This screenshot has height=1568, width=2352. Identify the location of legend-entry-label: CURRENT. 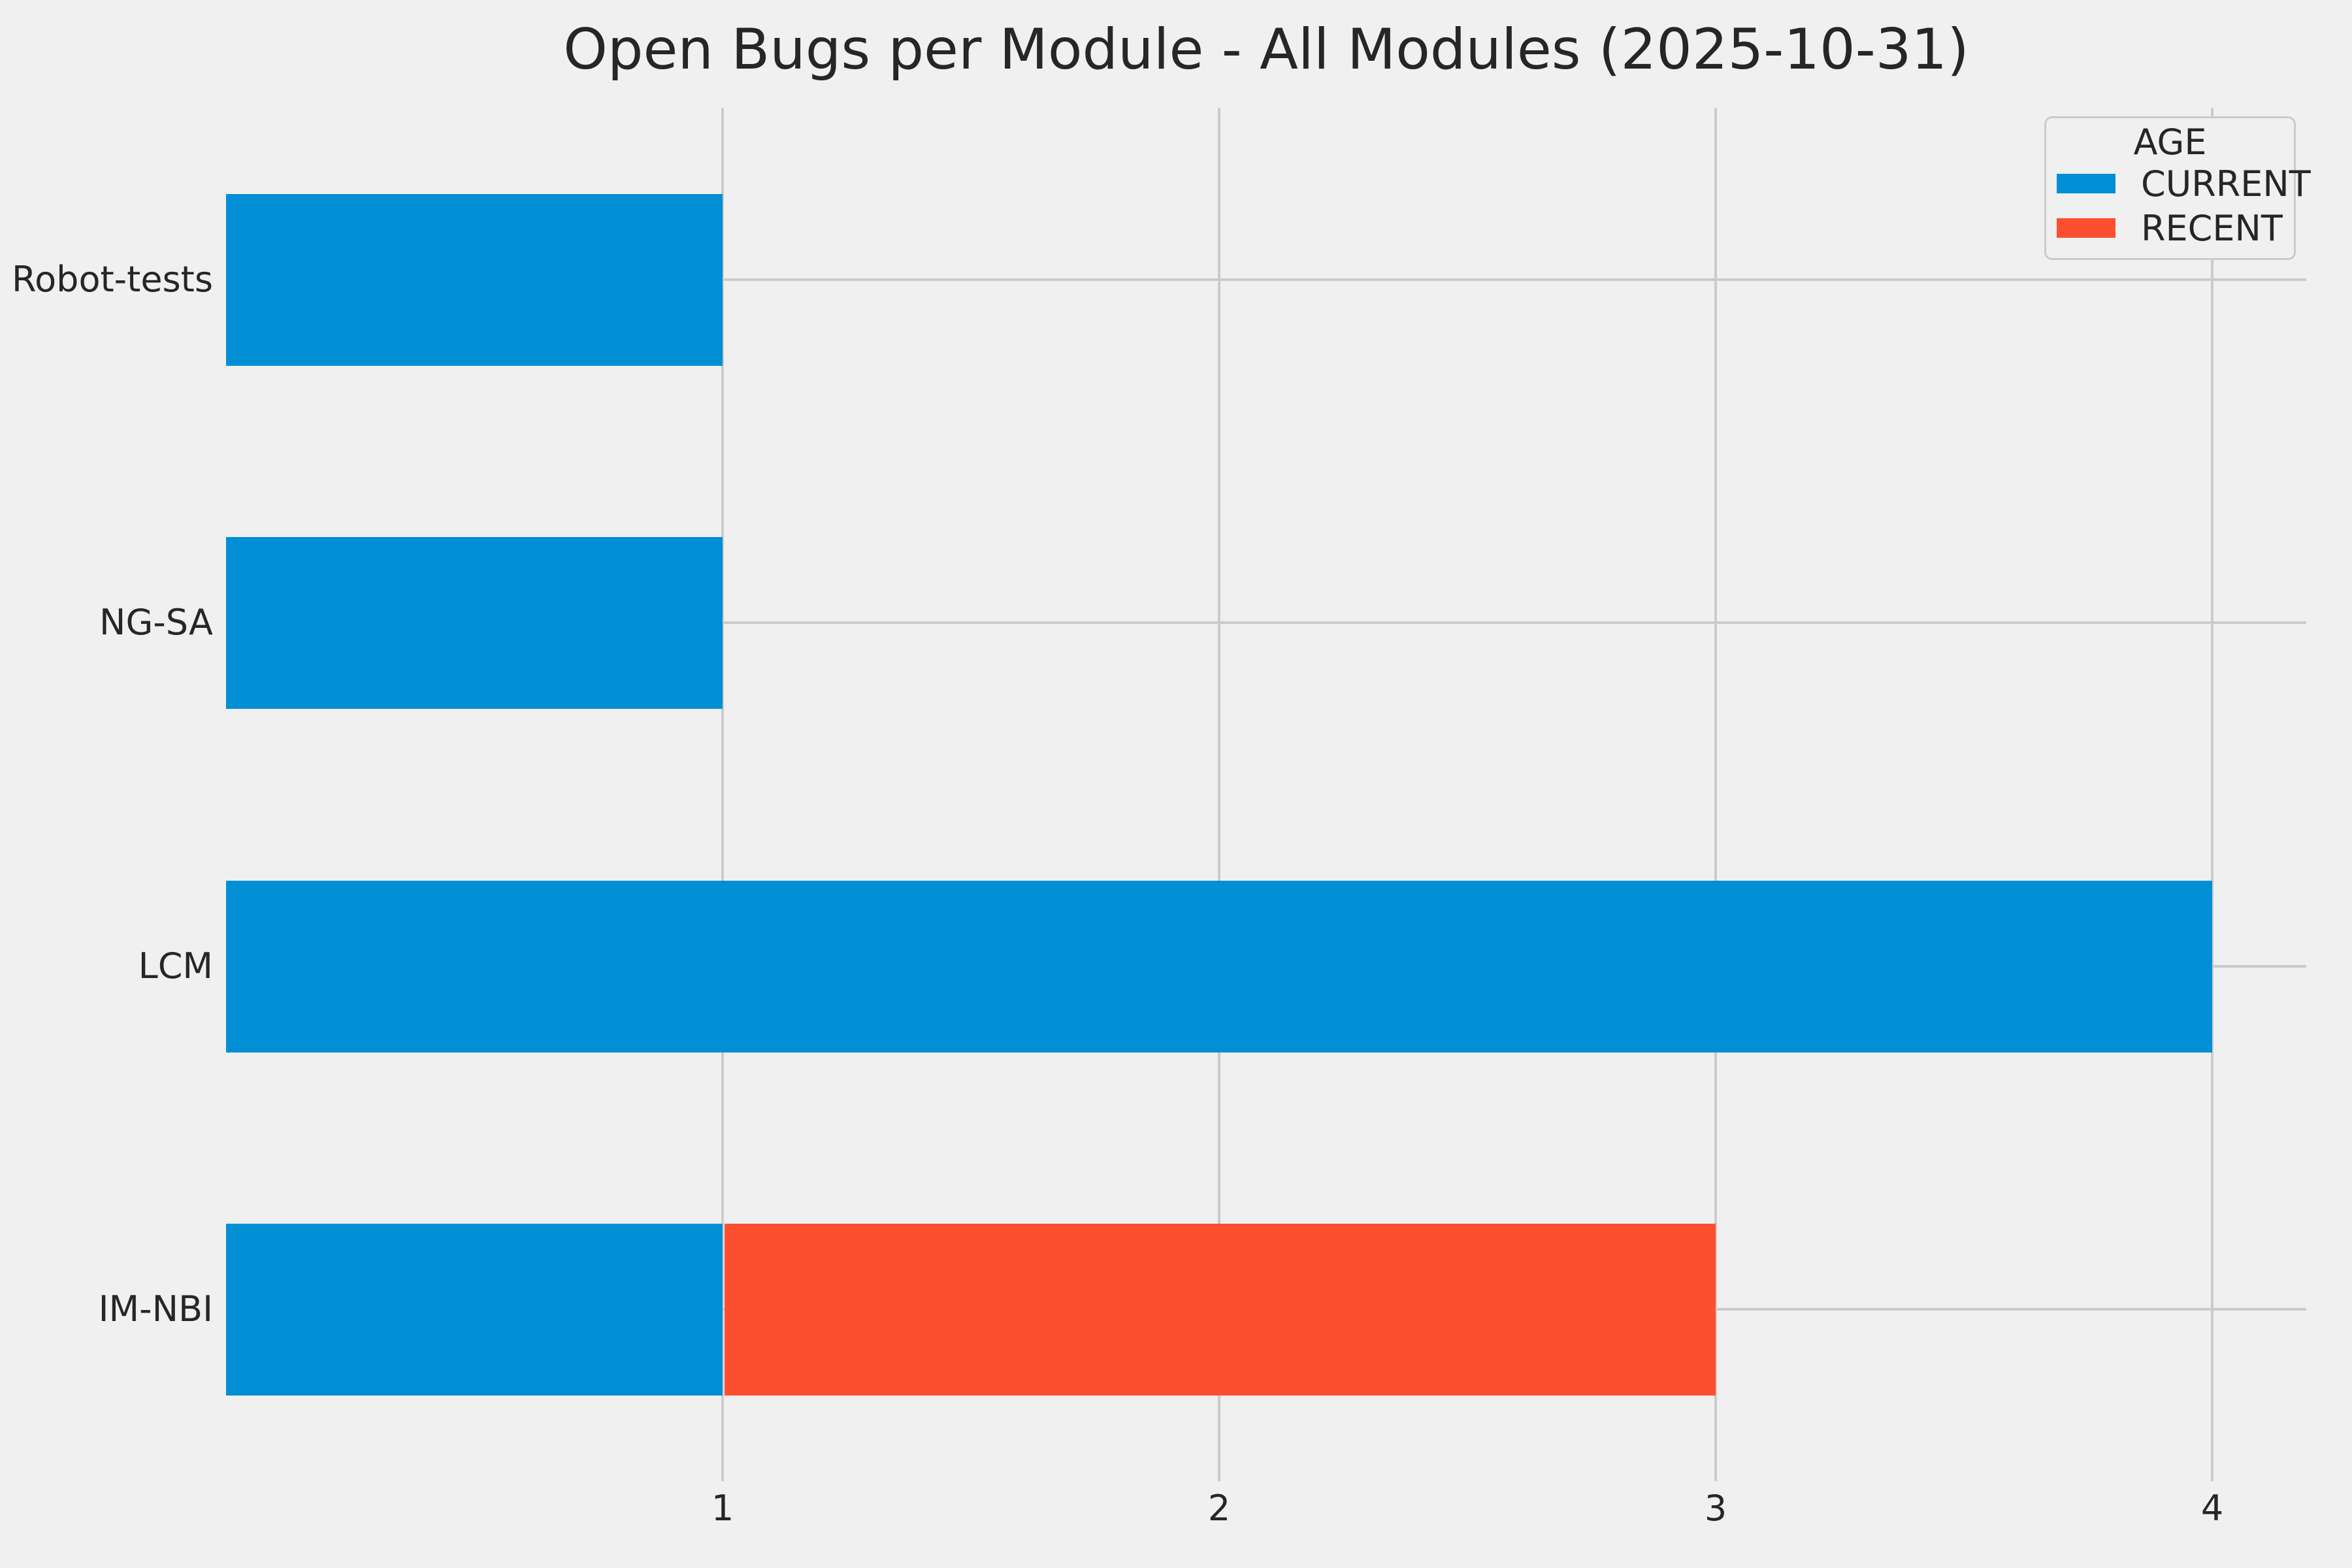
(2226, 183).